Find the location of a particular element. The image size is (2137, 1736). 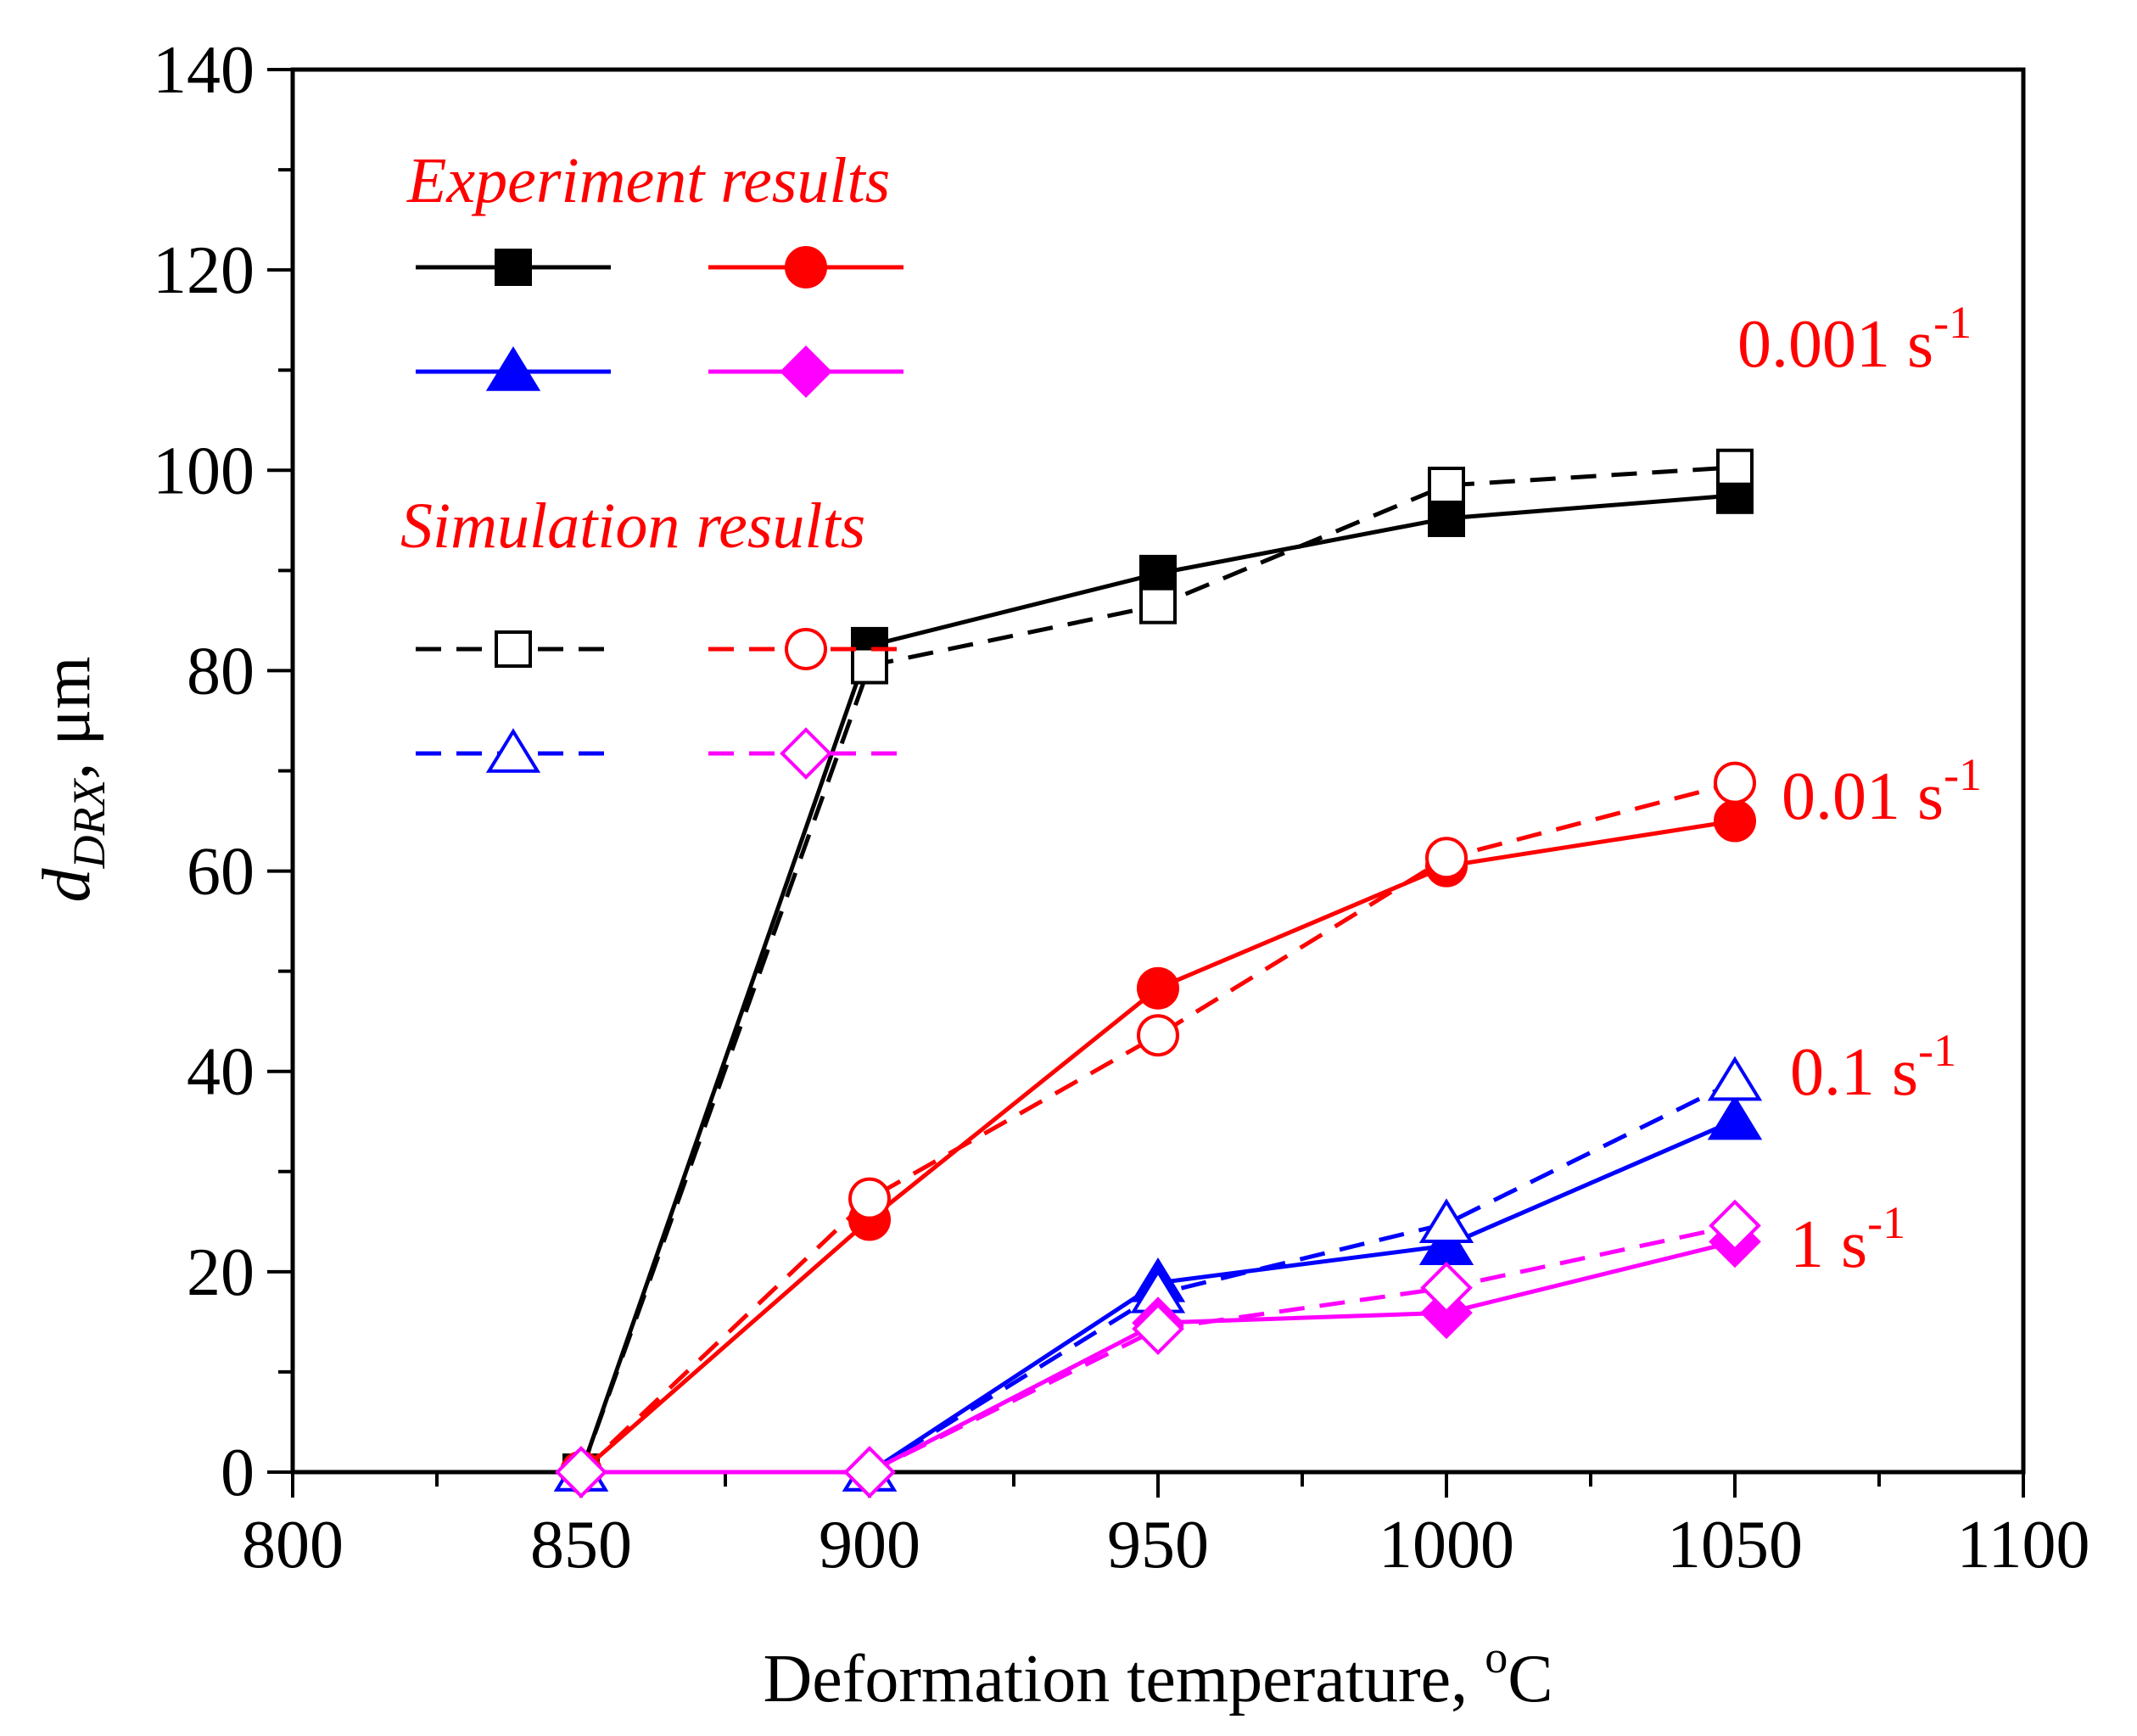

rate-label-1: 1 s-1 is located at coordinates (1848, 1239).